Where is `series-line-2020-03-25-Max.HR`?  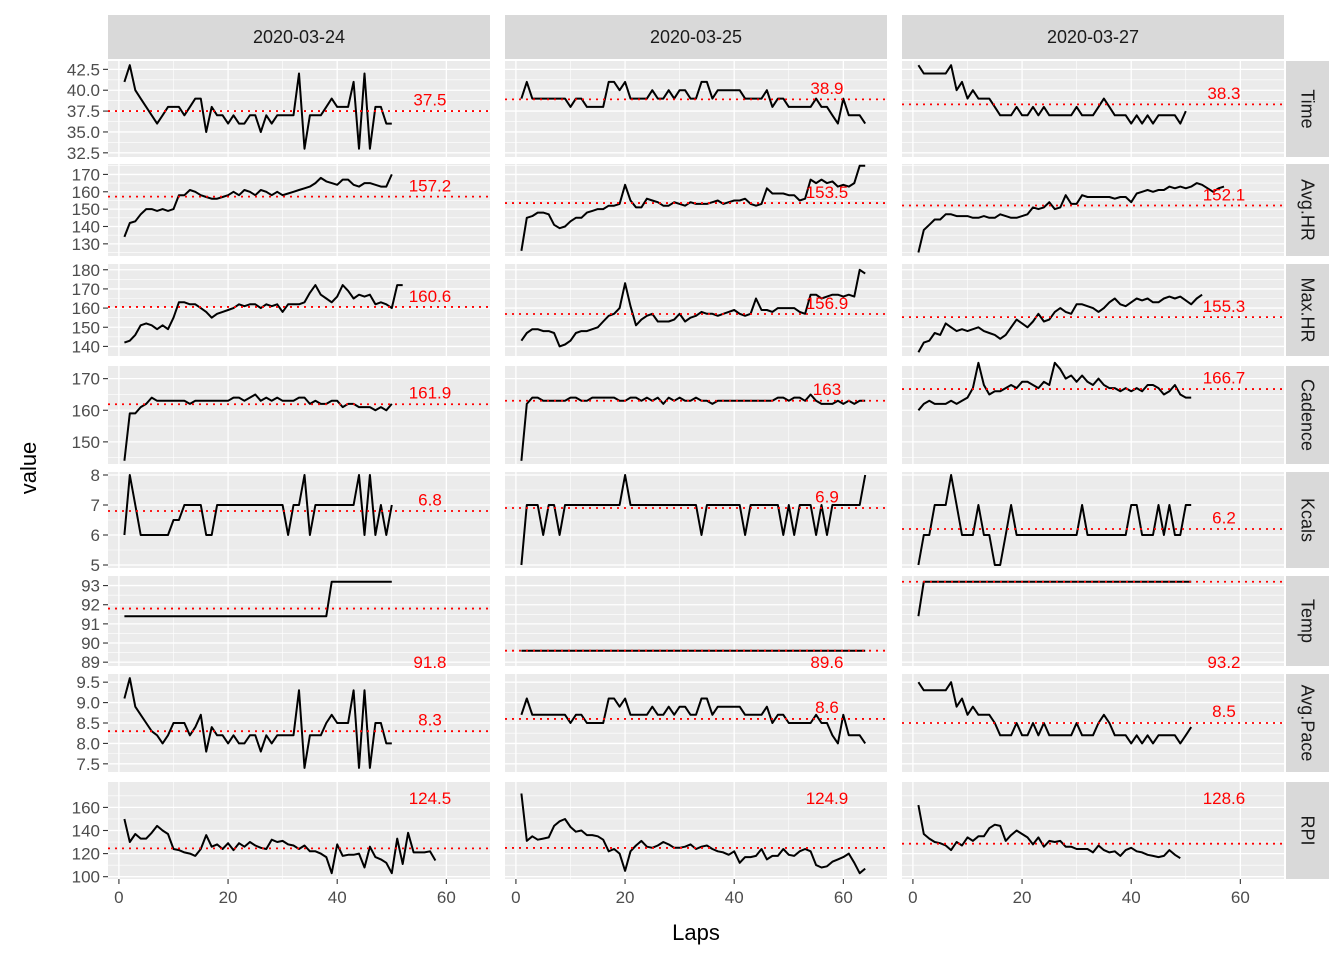 series-line-2020-03-25-Max.HR is located at coordinates (693, 308).